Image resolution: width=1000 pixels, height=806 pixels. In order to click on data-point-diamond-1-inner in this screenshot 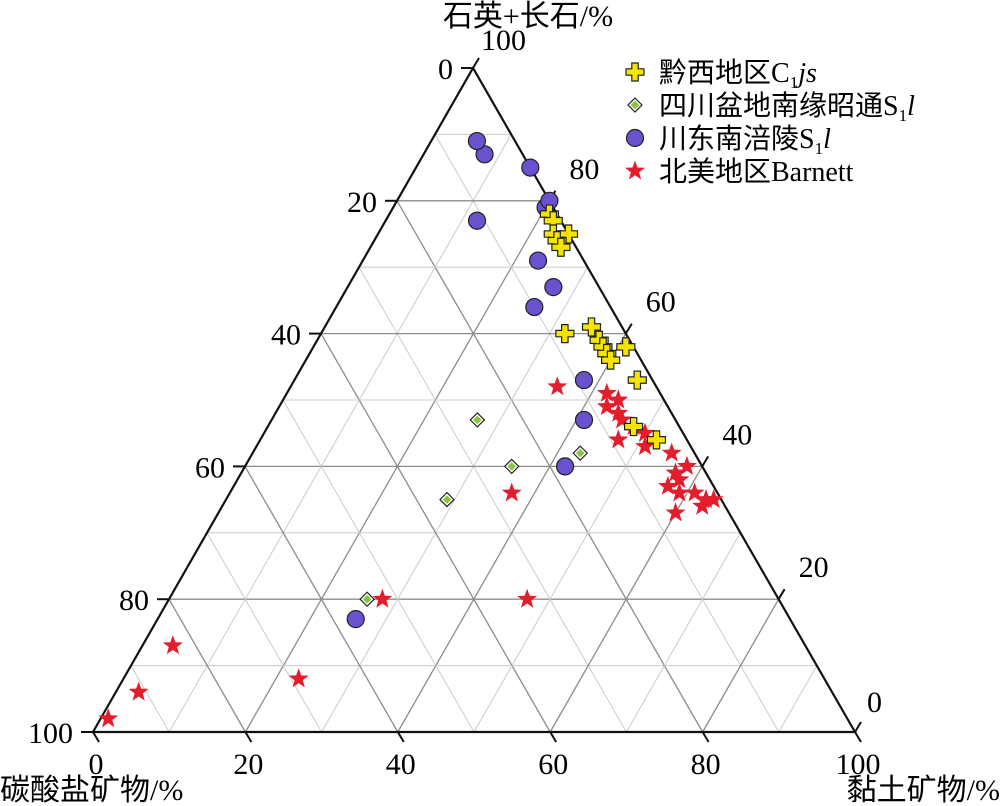, I will do `click(477, 420)`.